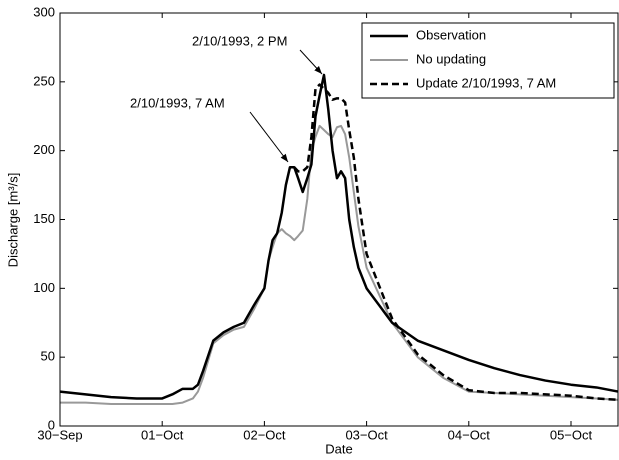 This screenshot has height=460, width=619. I want to click on y-tick-label: 0, so click(51, 424).